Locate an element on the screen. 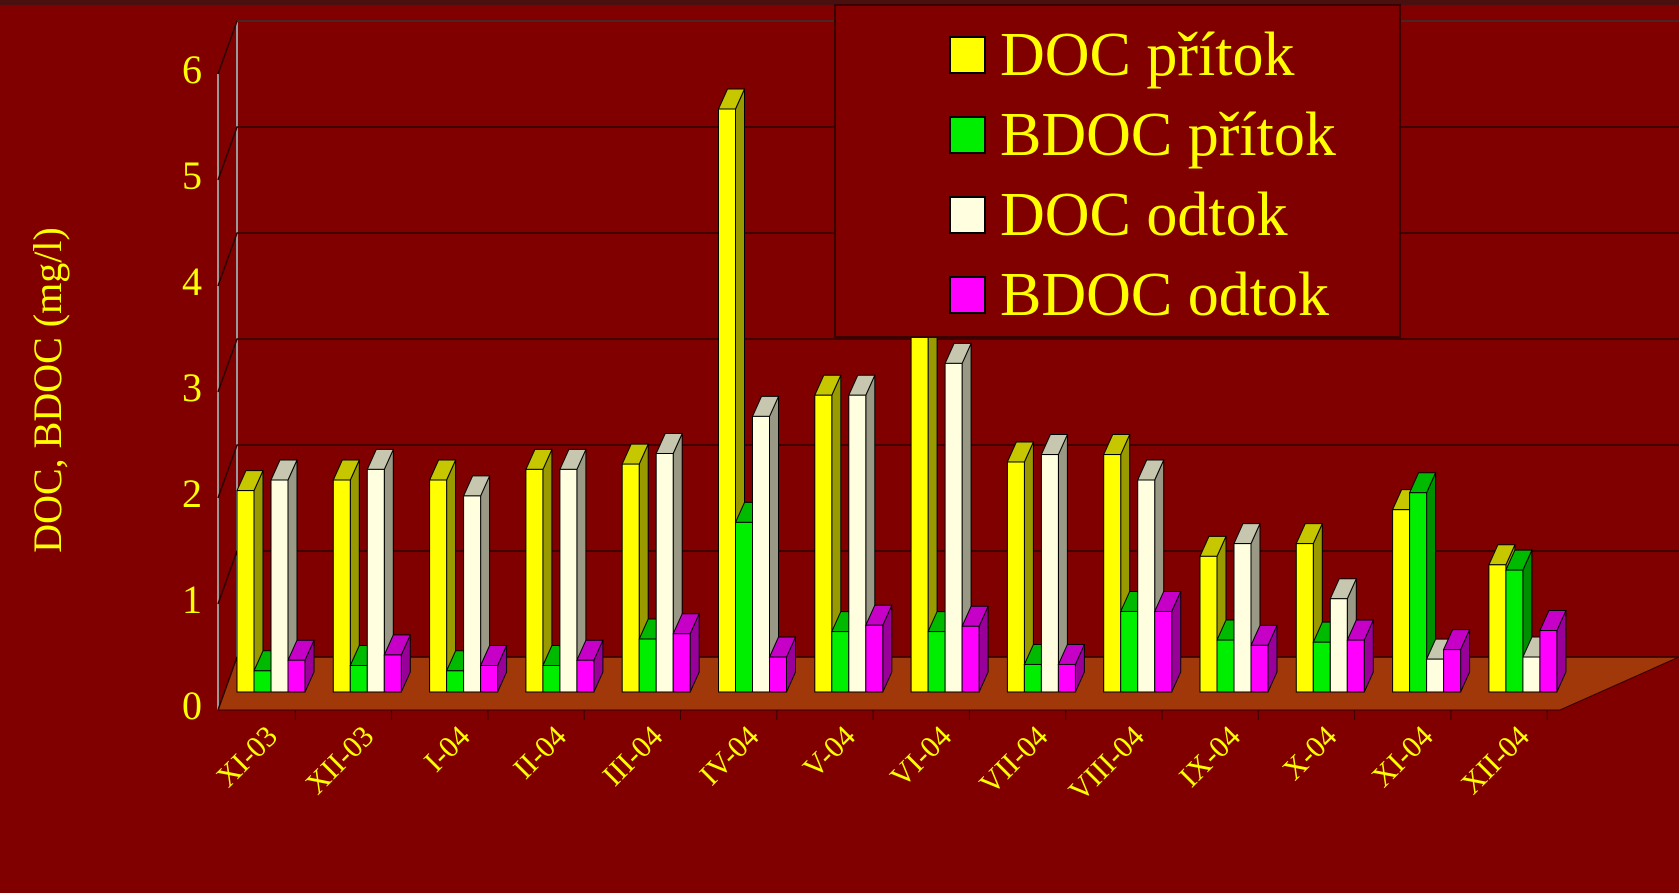  y-tick-label: 4 is located at coordinates (192, 281).